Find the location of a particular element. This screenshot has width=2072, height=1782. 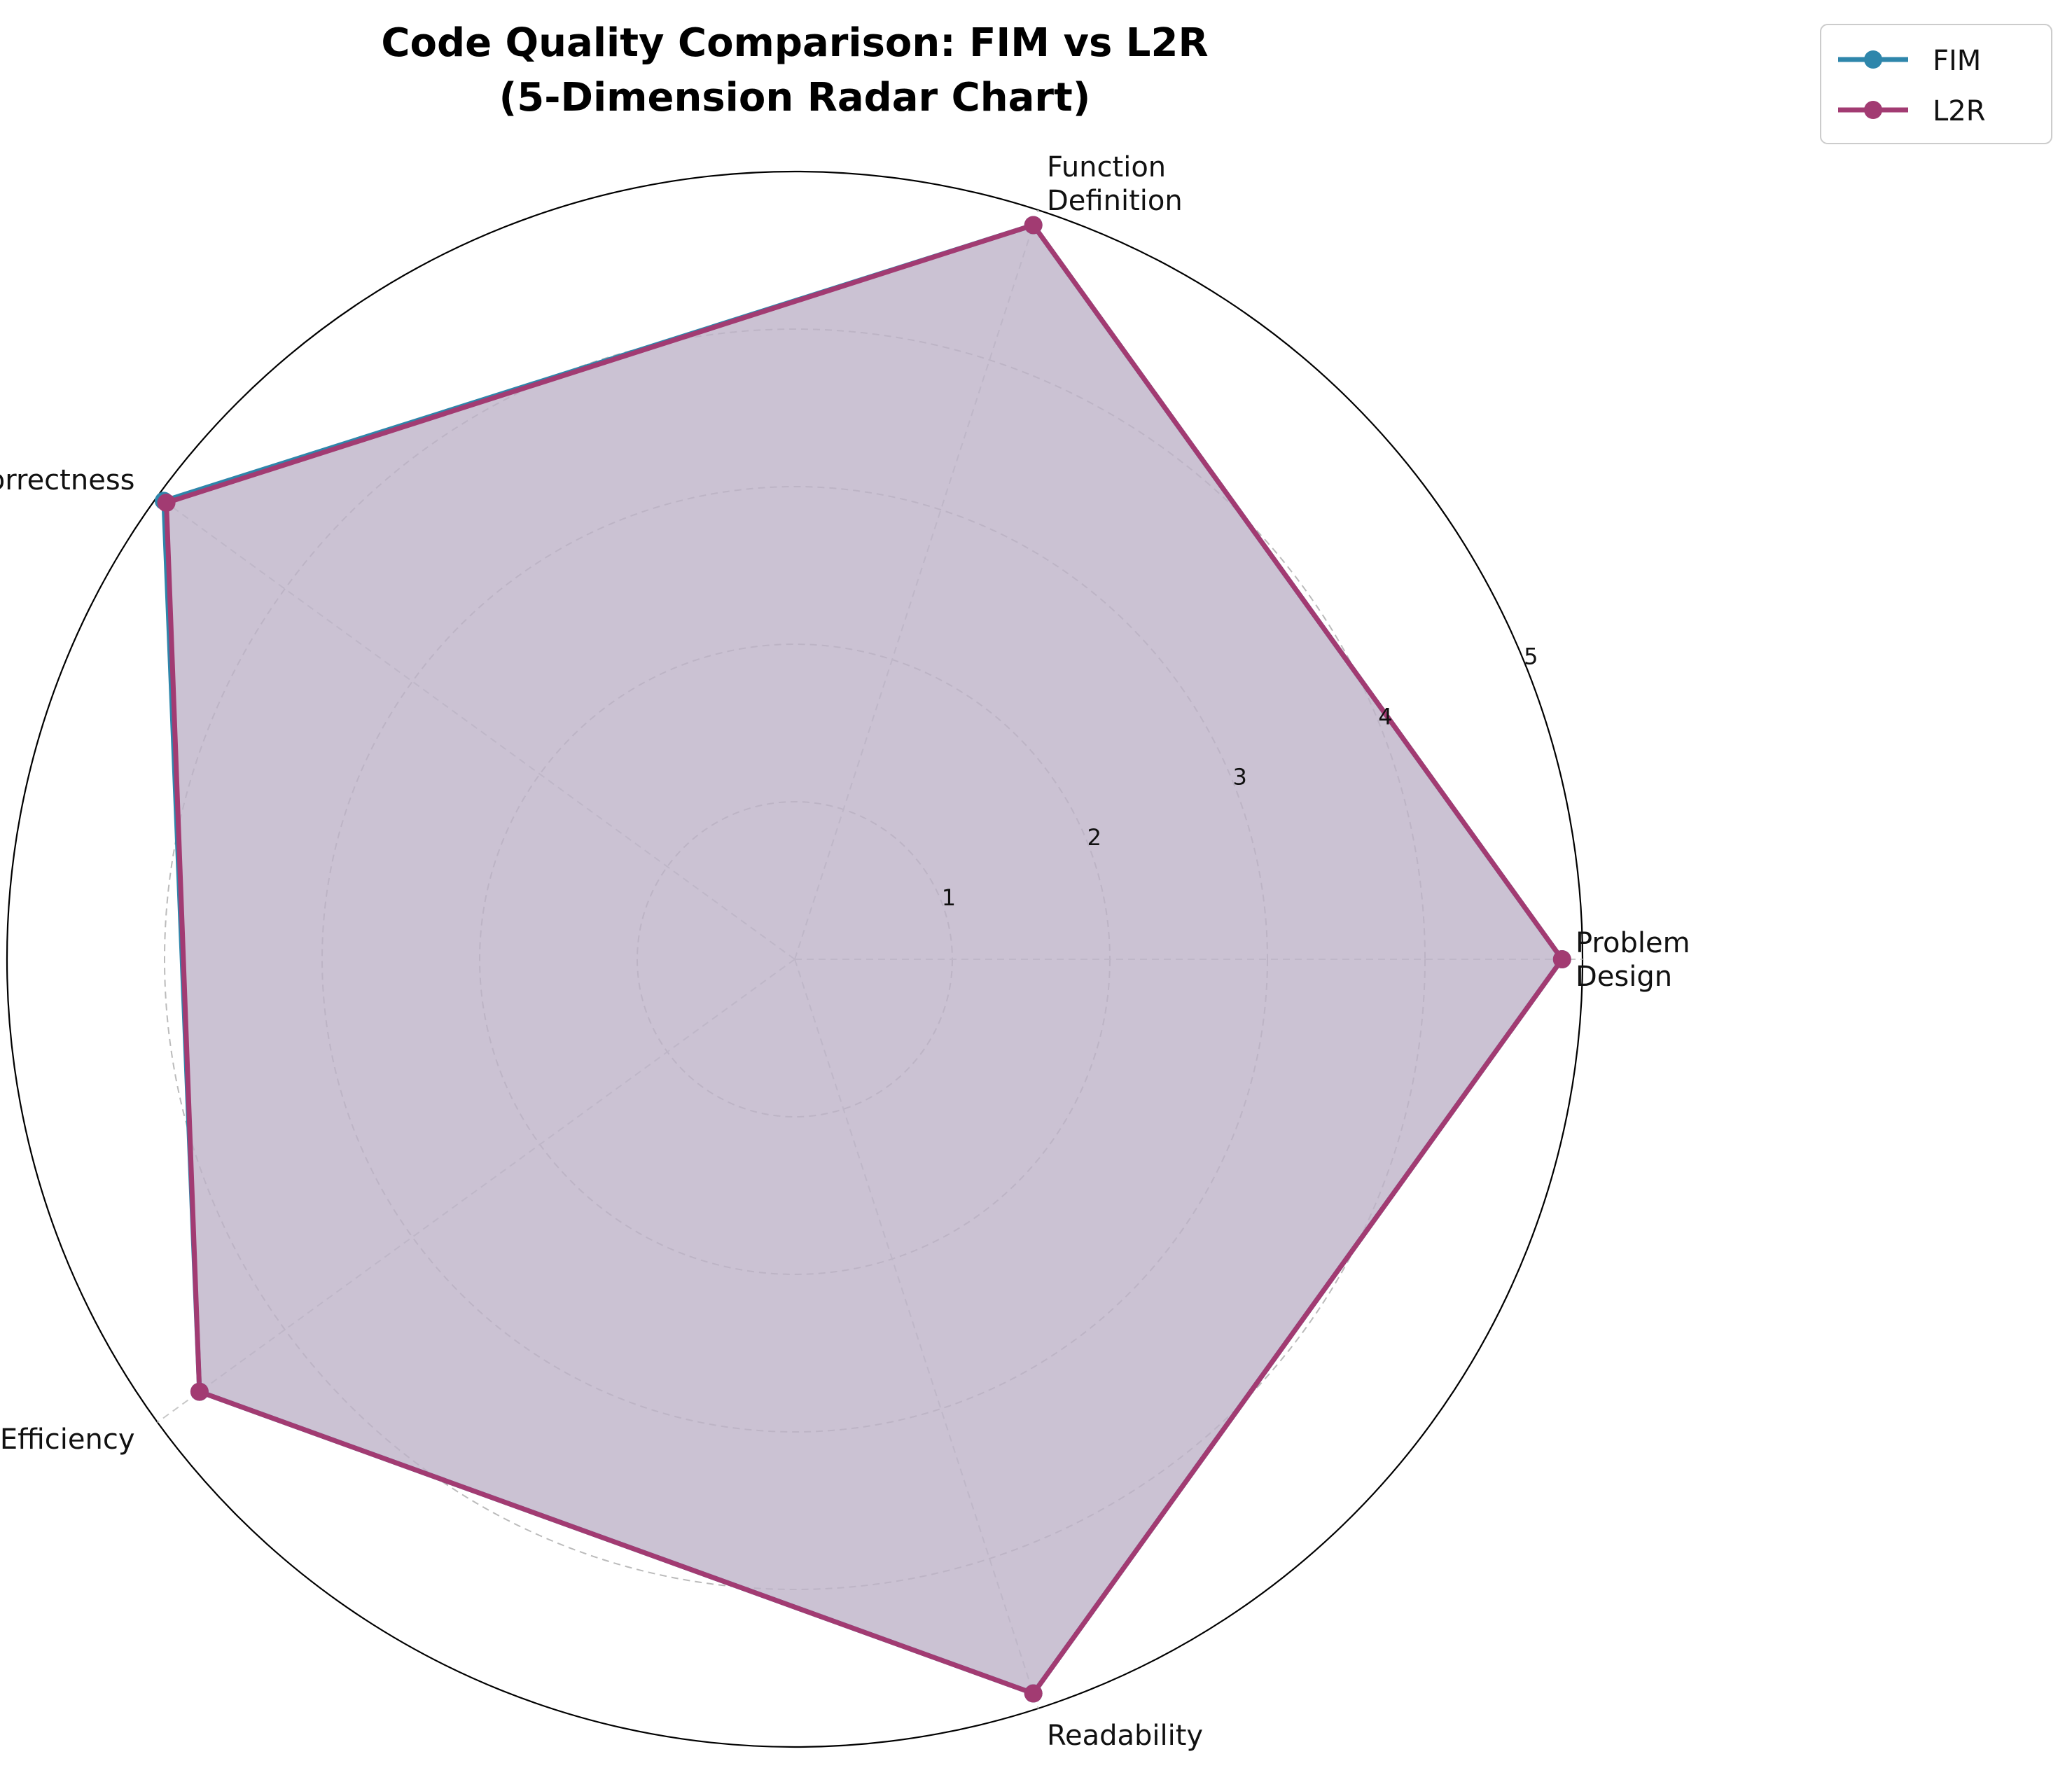

axis-label-2: Correctness is located at coordinates (67, 480).